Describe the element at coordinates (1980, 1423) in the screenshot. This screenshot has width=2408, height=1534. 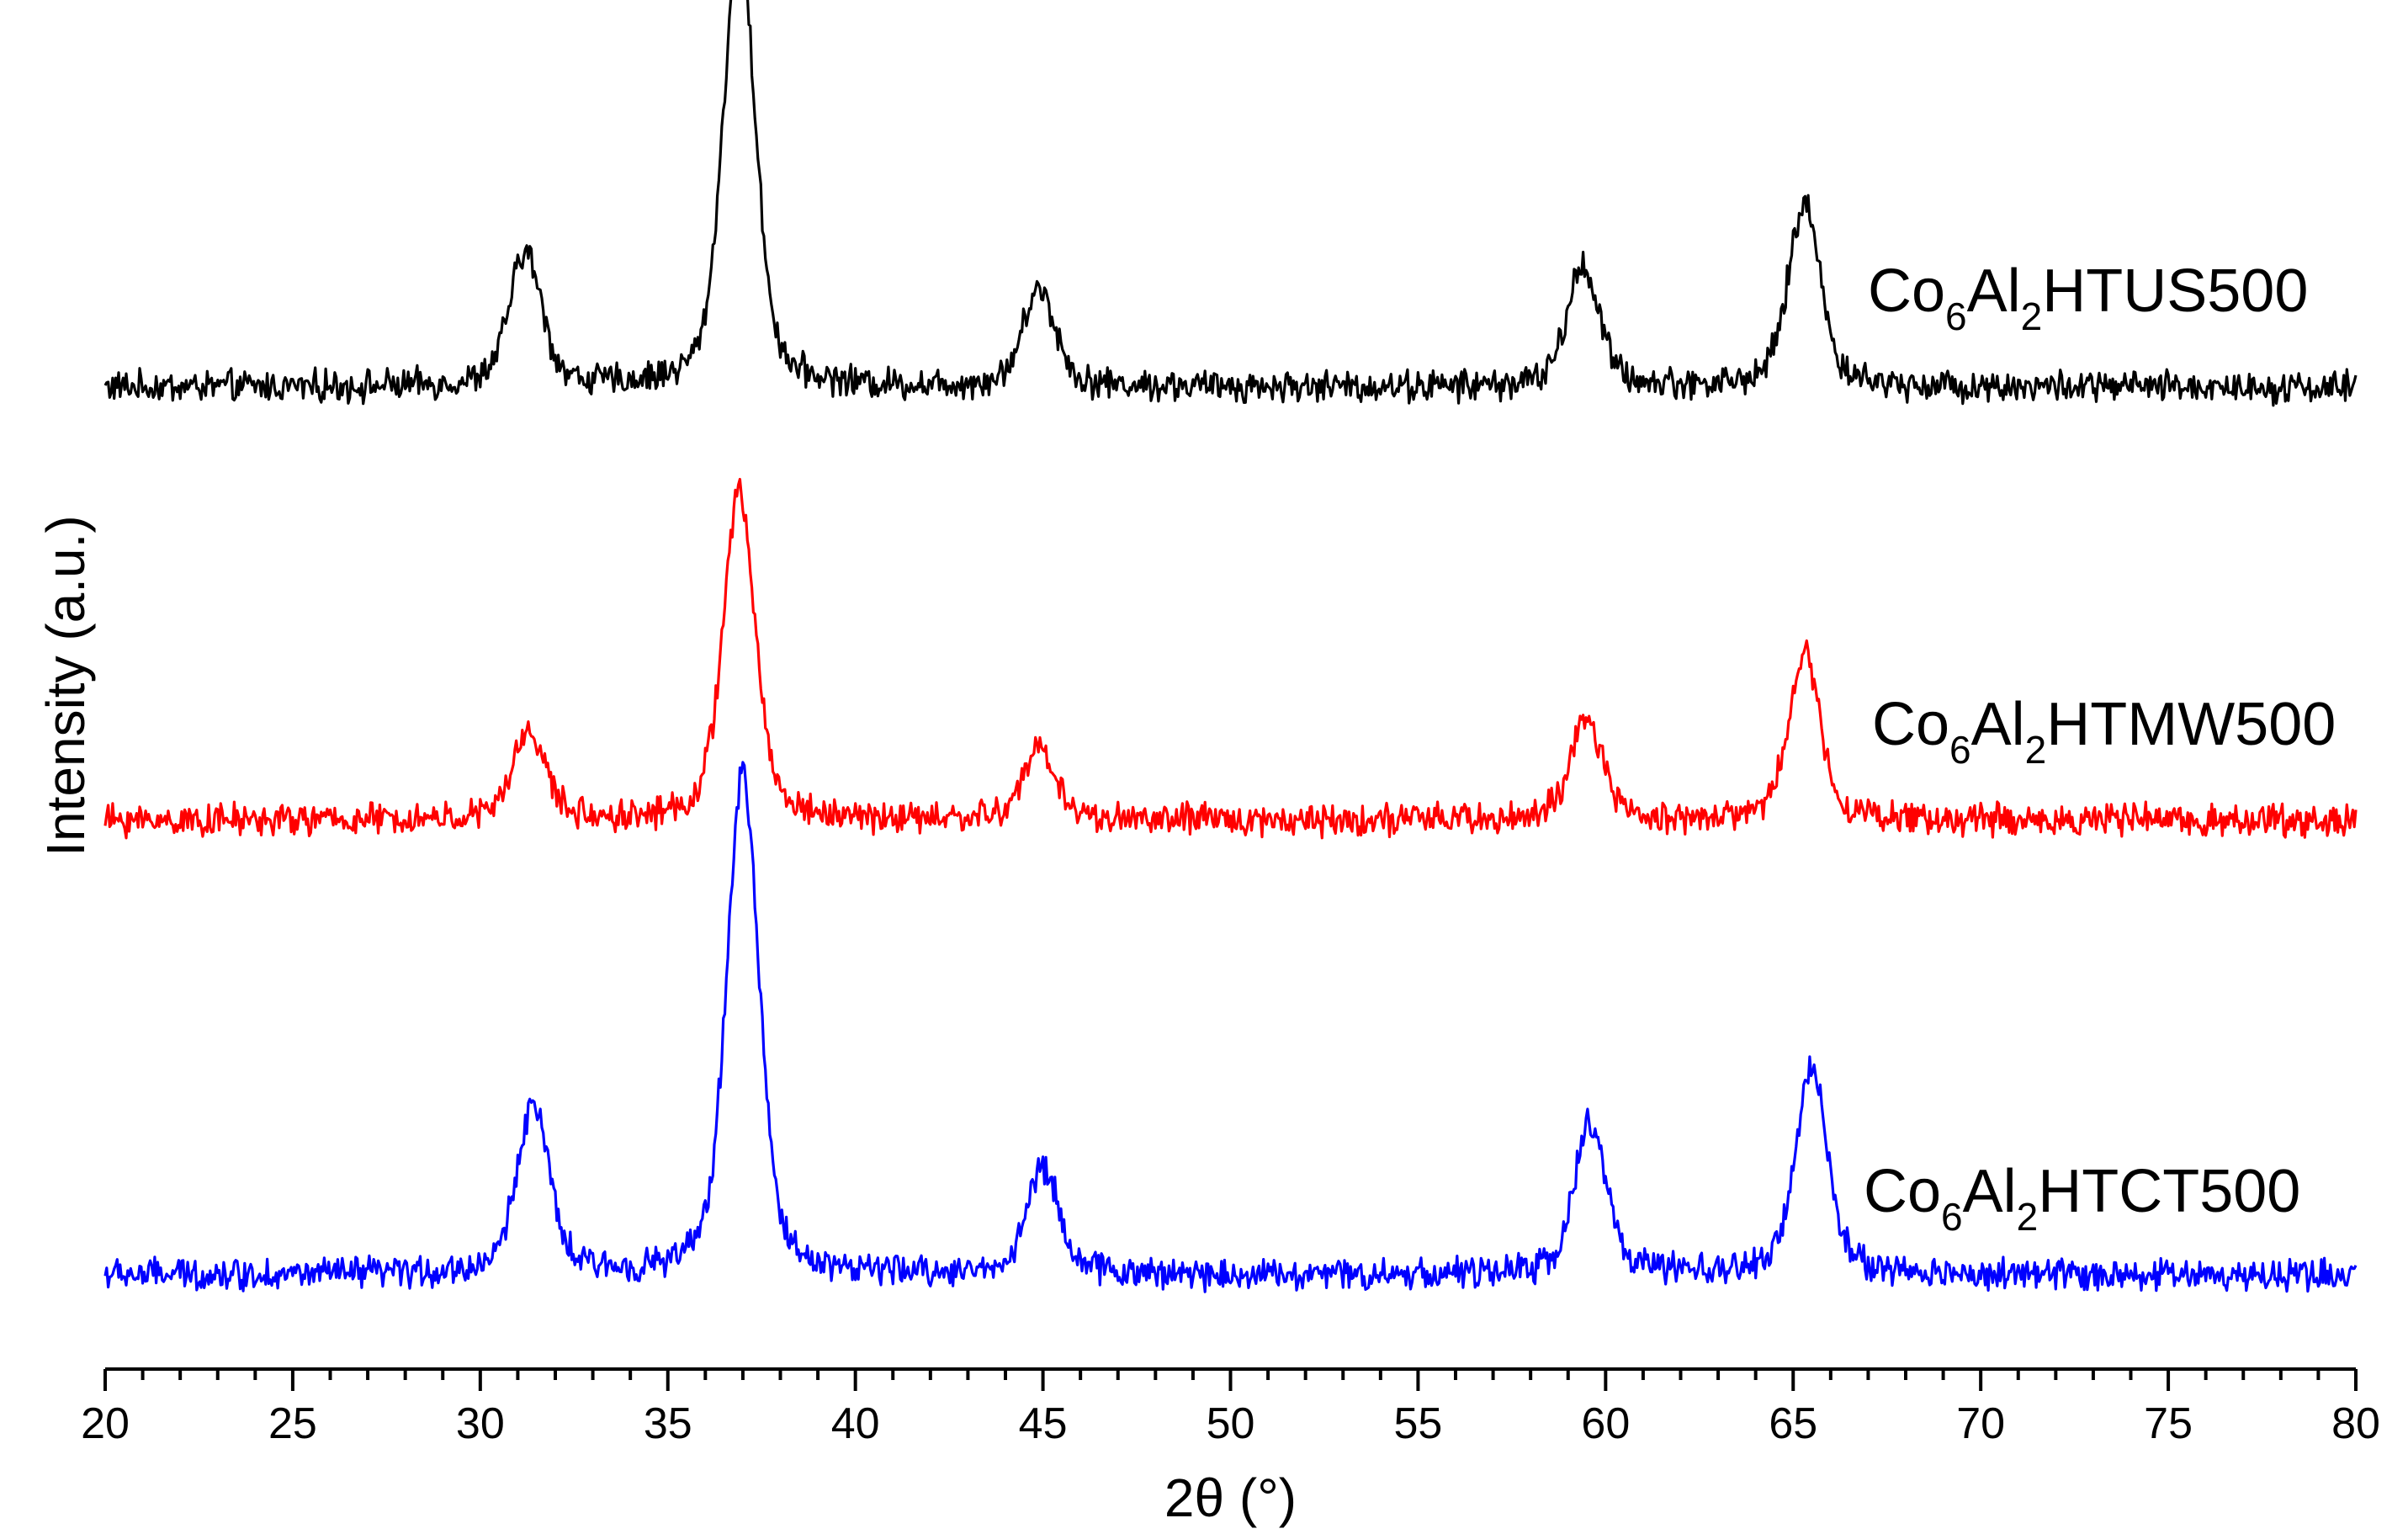
I see `x-tick-label: 70` at that location.